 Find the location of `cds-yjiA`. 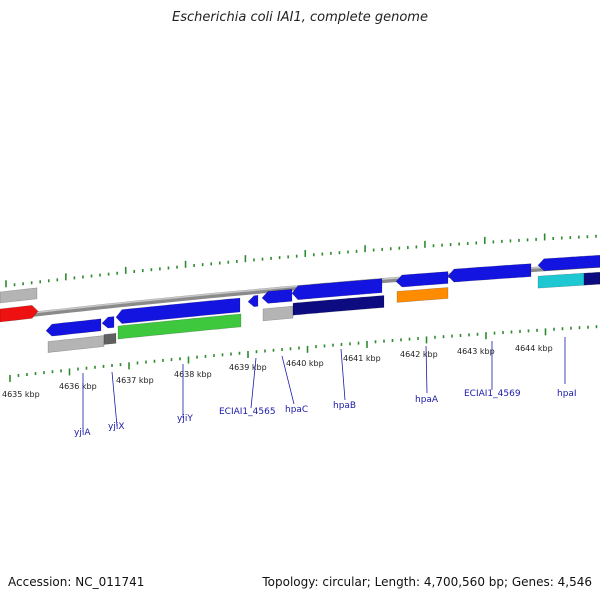

cds-yjiA is located at coordinates (73, 327).